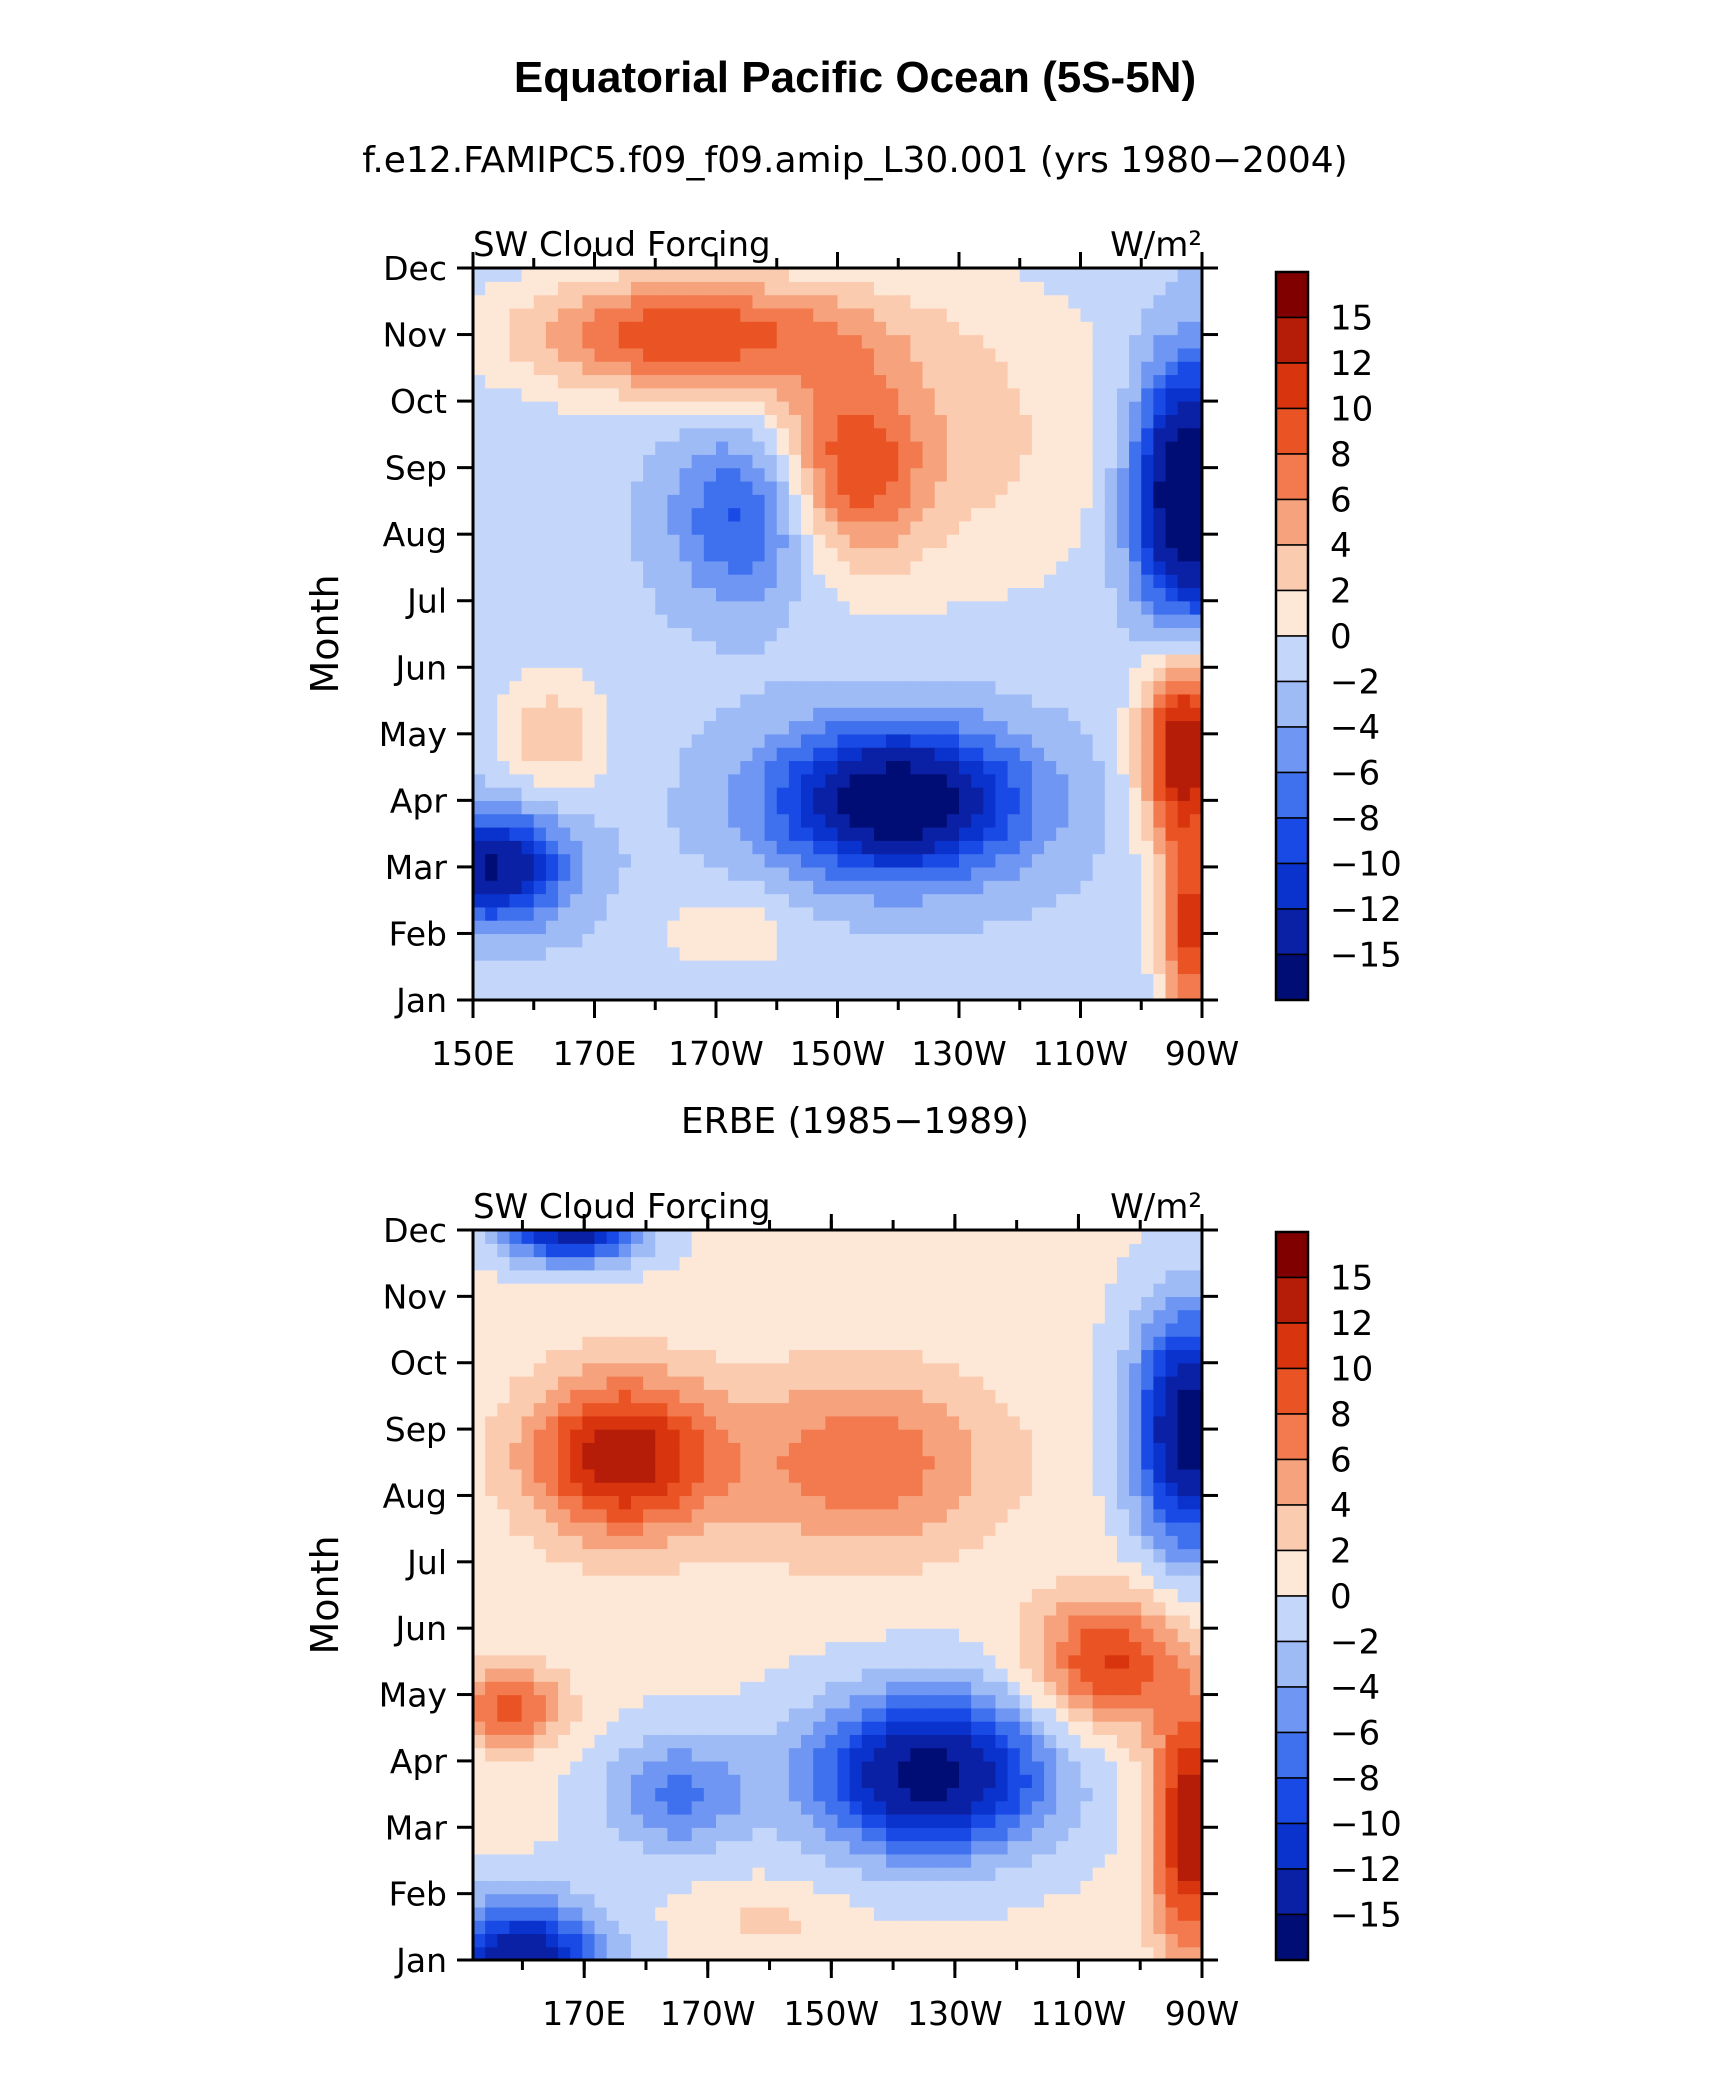  Describe the element at coordinates (426, 601) in the screenshot. I see `y-tick-label: Jul` at that location.